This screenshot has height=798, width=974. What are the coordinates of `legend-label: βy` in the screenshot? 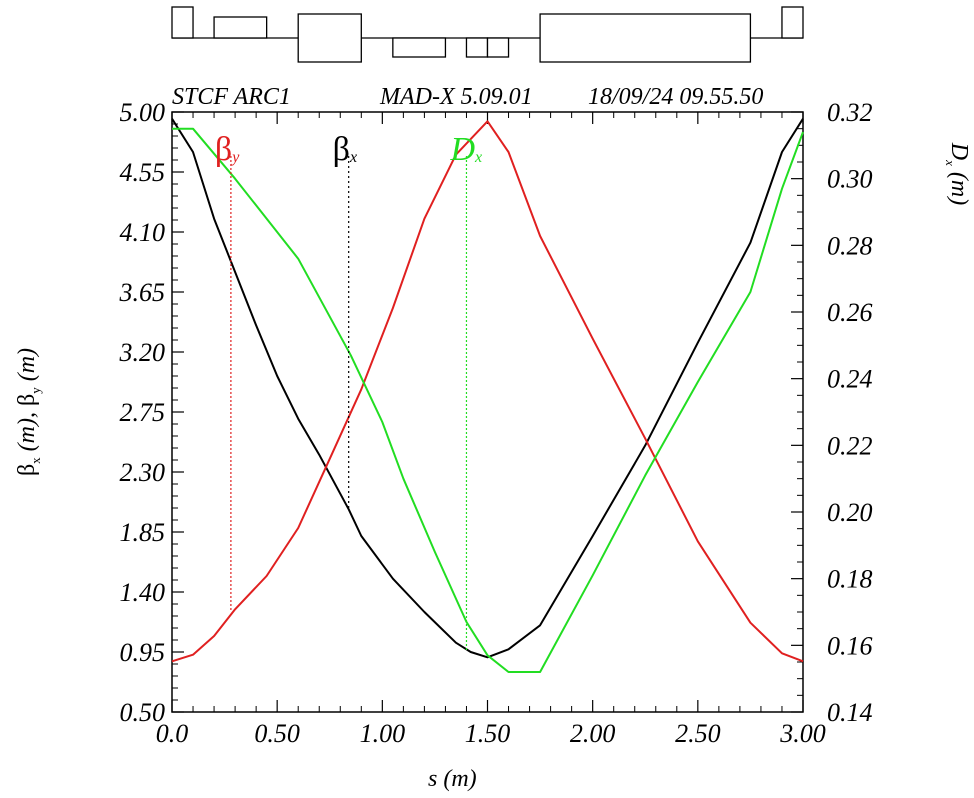 It's located at (227, 149).